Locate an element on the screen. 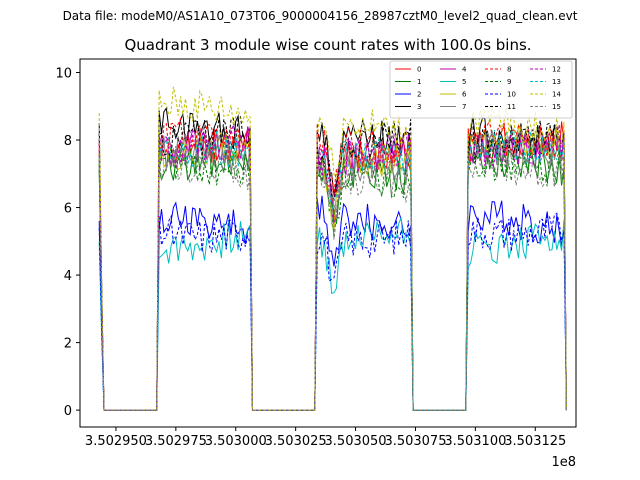 The height and width of the screenshot is (480, 640). legend-label-15: 15 is located at coordinates (556, 107).